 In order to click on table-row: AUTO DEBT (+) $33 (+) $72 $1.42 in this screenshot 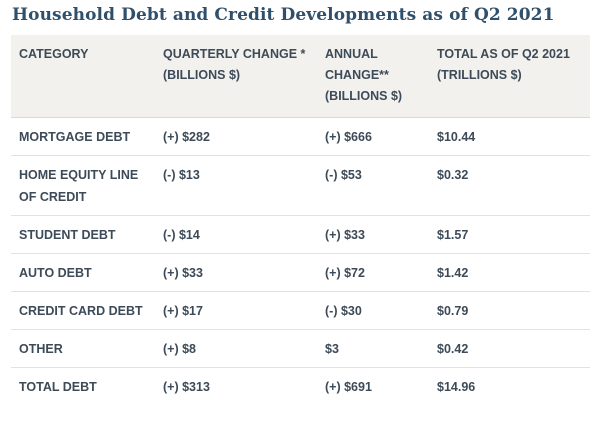, I will do `click(300, 272)`.